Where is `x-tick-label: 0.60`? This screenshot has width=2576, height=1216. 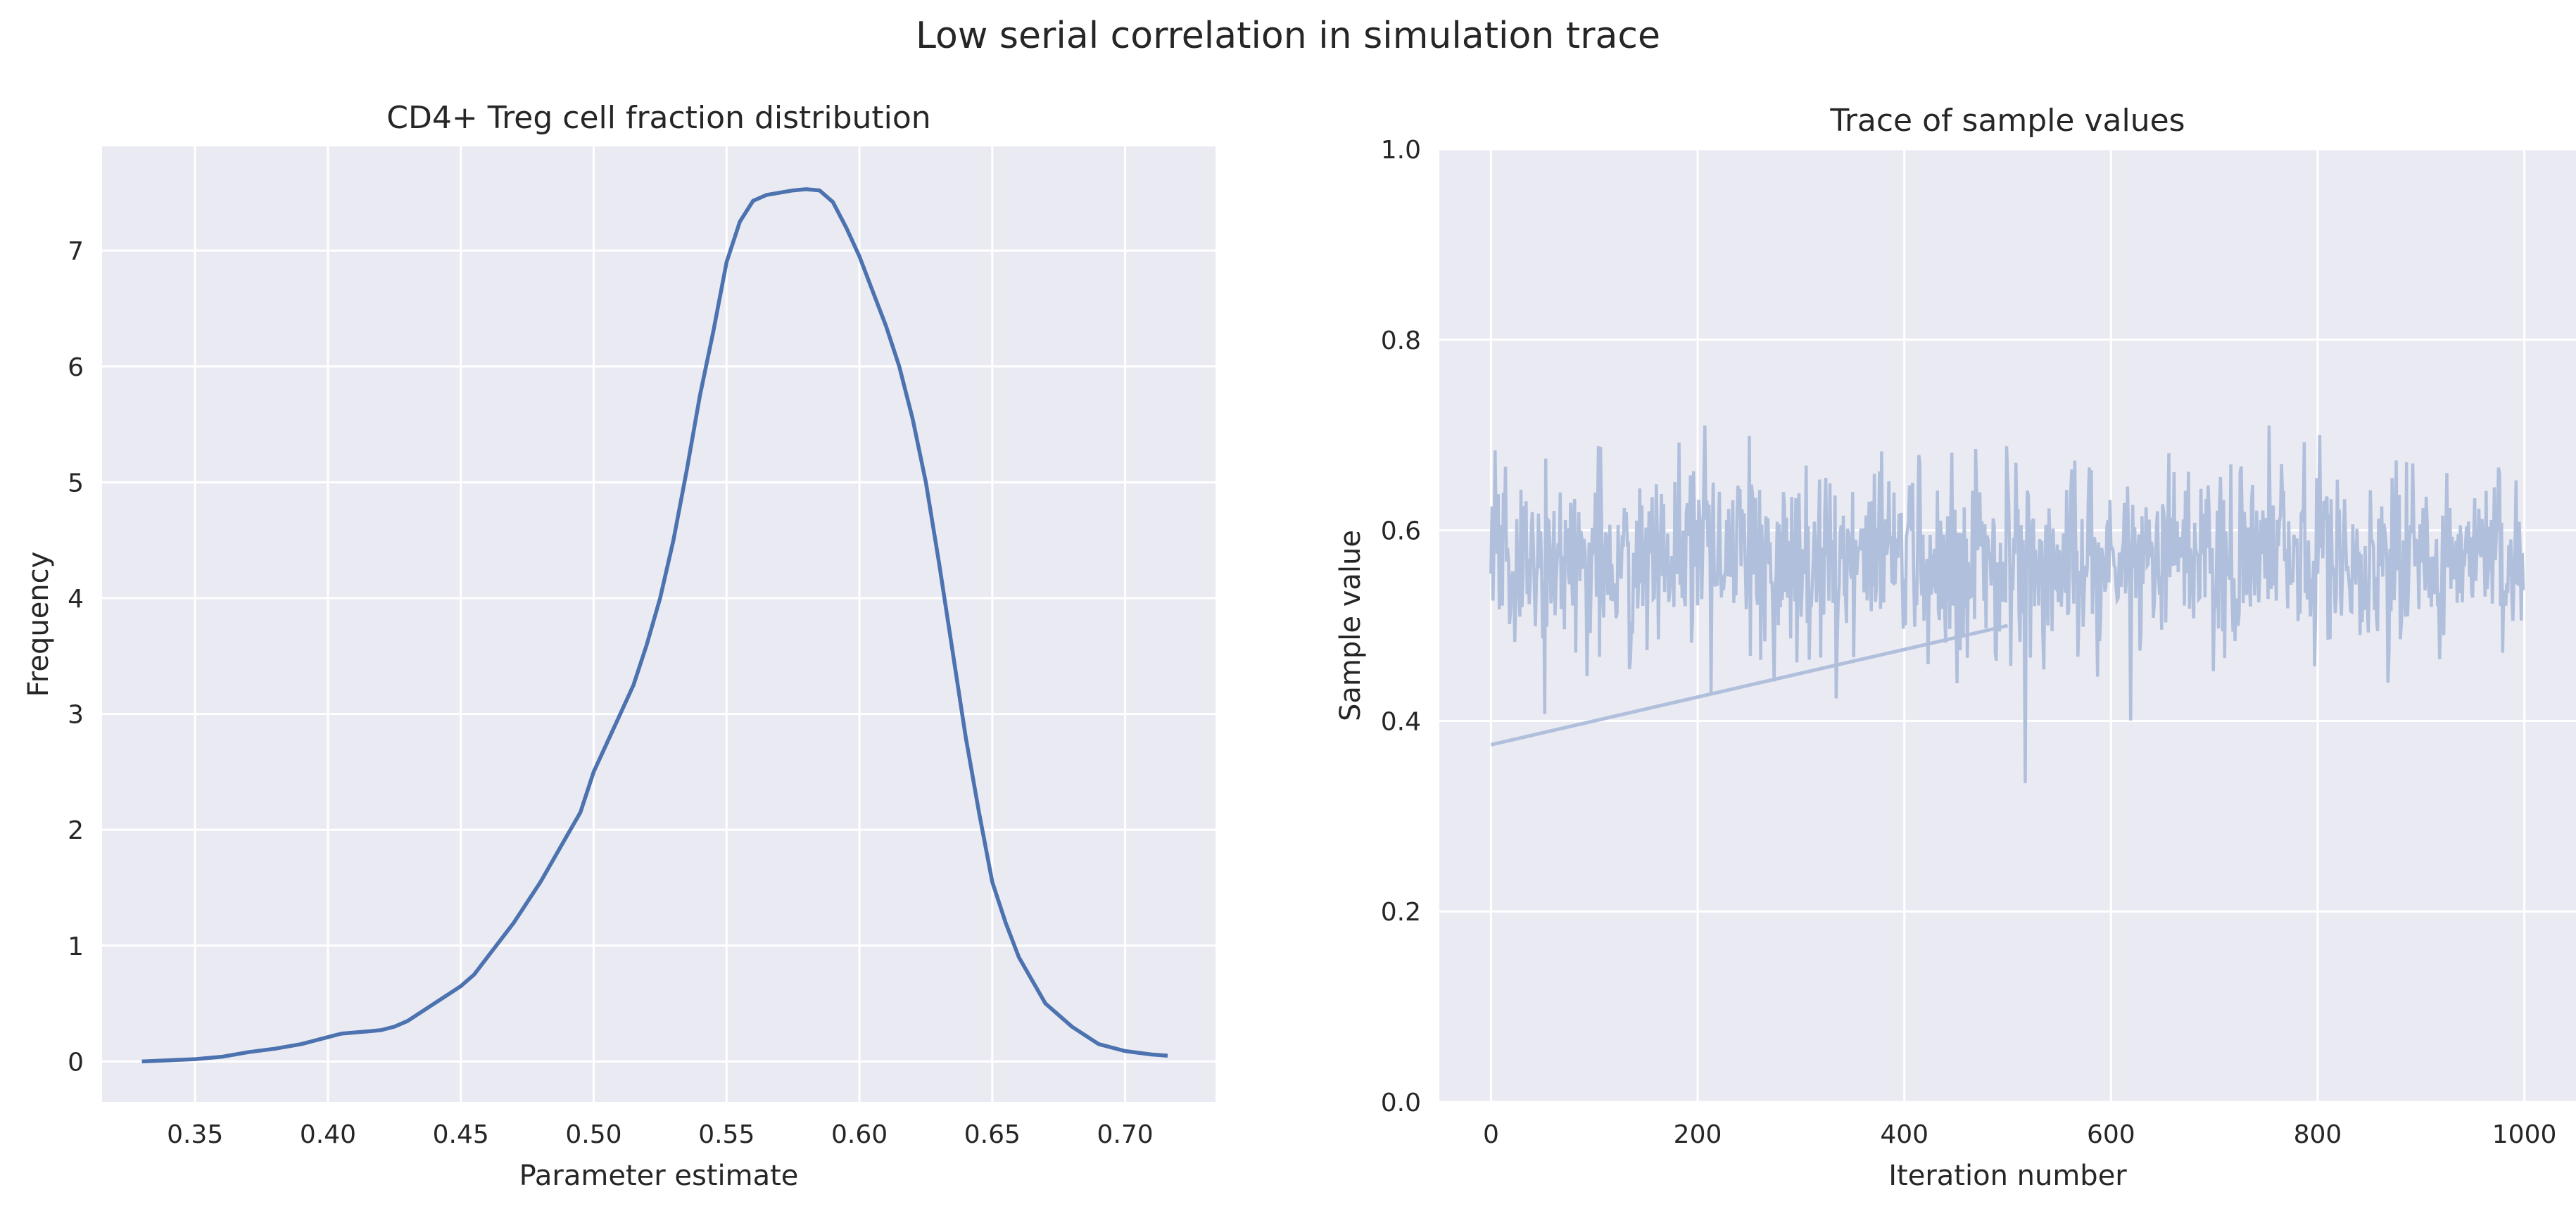 x-tick-label: 0.60 is located at coordinates (859, 1134).